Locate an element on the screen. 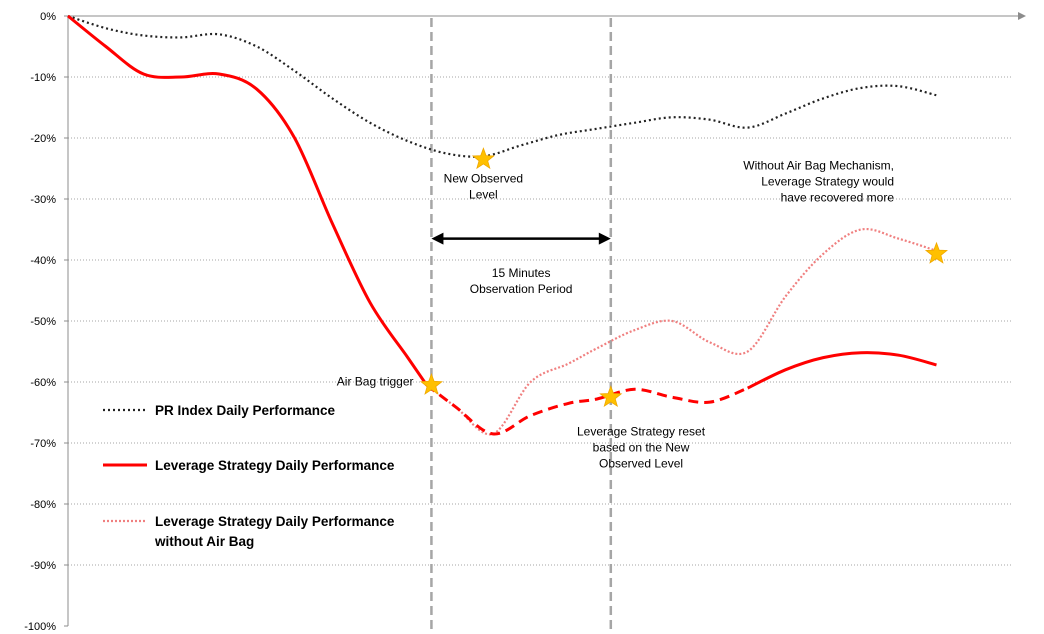 The image size is (1044, 634). y-tick-label: -100% is located at coordinates (40, 627).